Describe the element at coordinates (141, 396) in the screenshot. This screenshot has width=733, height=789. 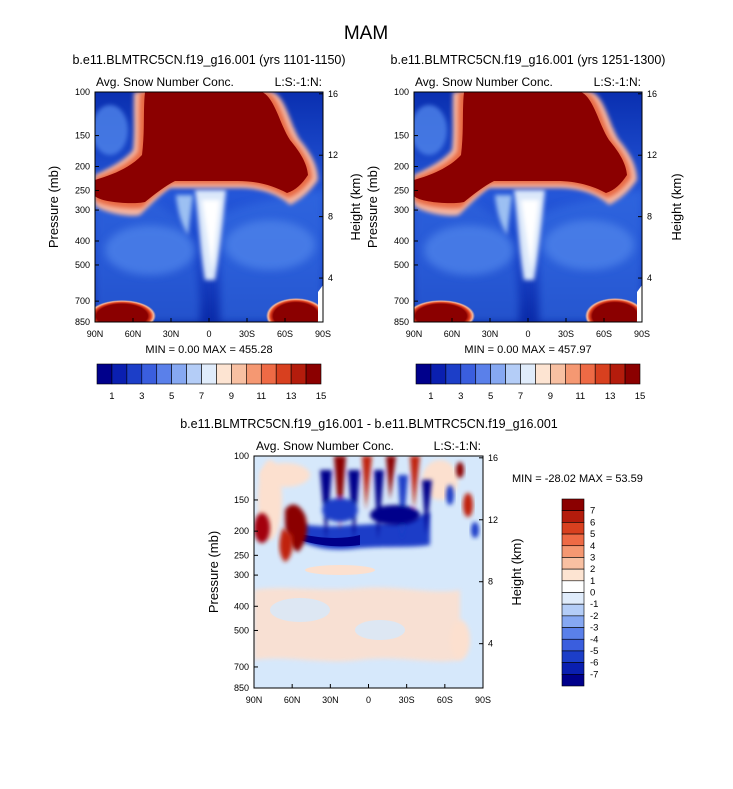
I see `colorbar-1-label: 3` at that location.